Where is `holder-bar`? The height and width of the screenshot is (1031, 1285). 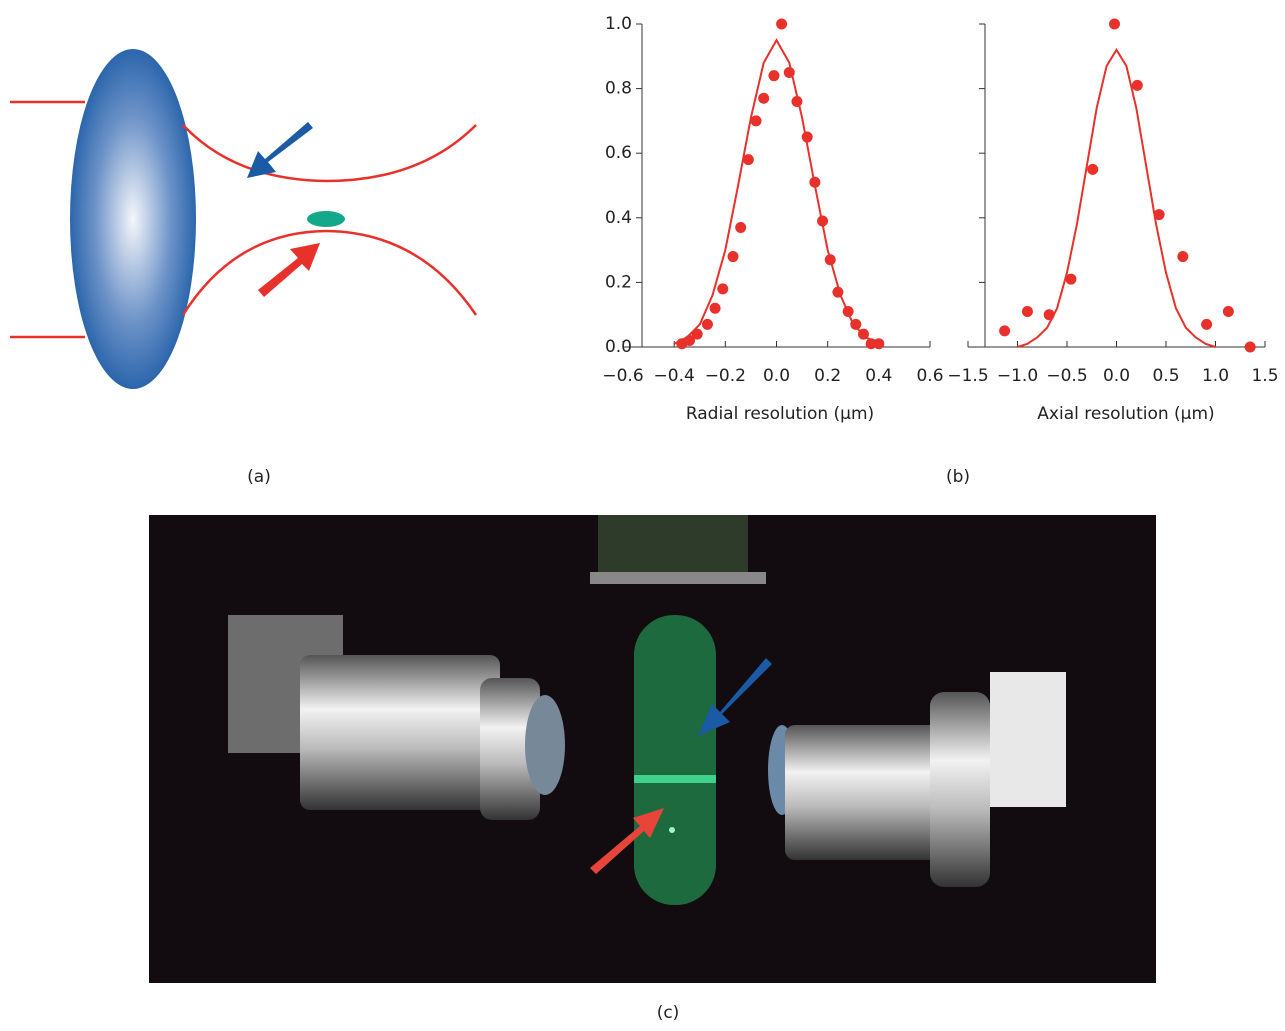 holder-bar is located at coordinates (678, 578).